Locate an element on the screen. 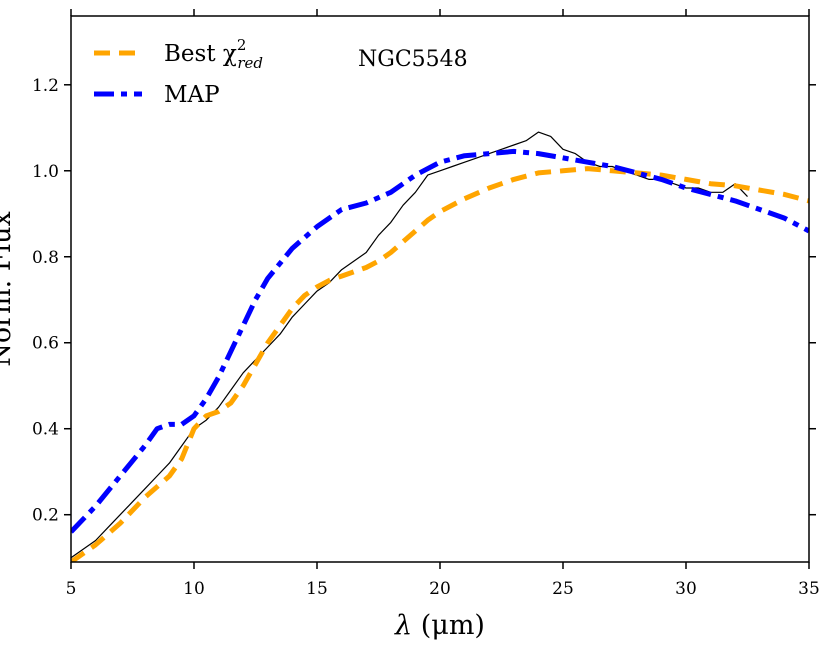 The image size is (830, 664). legend-label-best-base: Best χ is located at coordinates (200, 54).